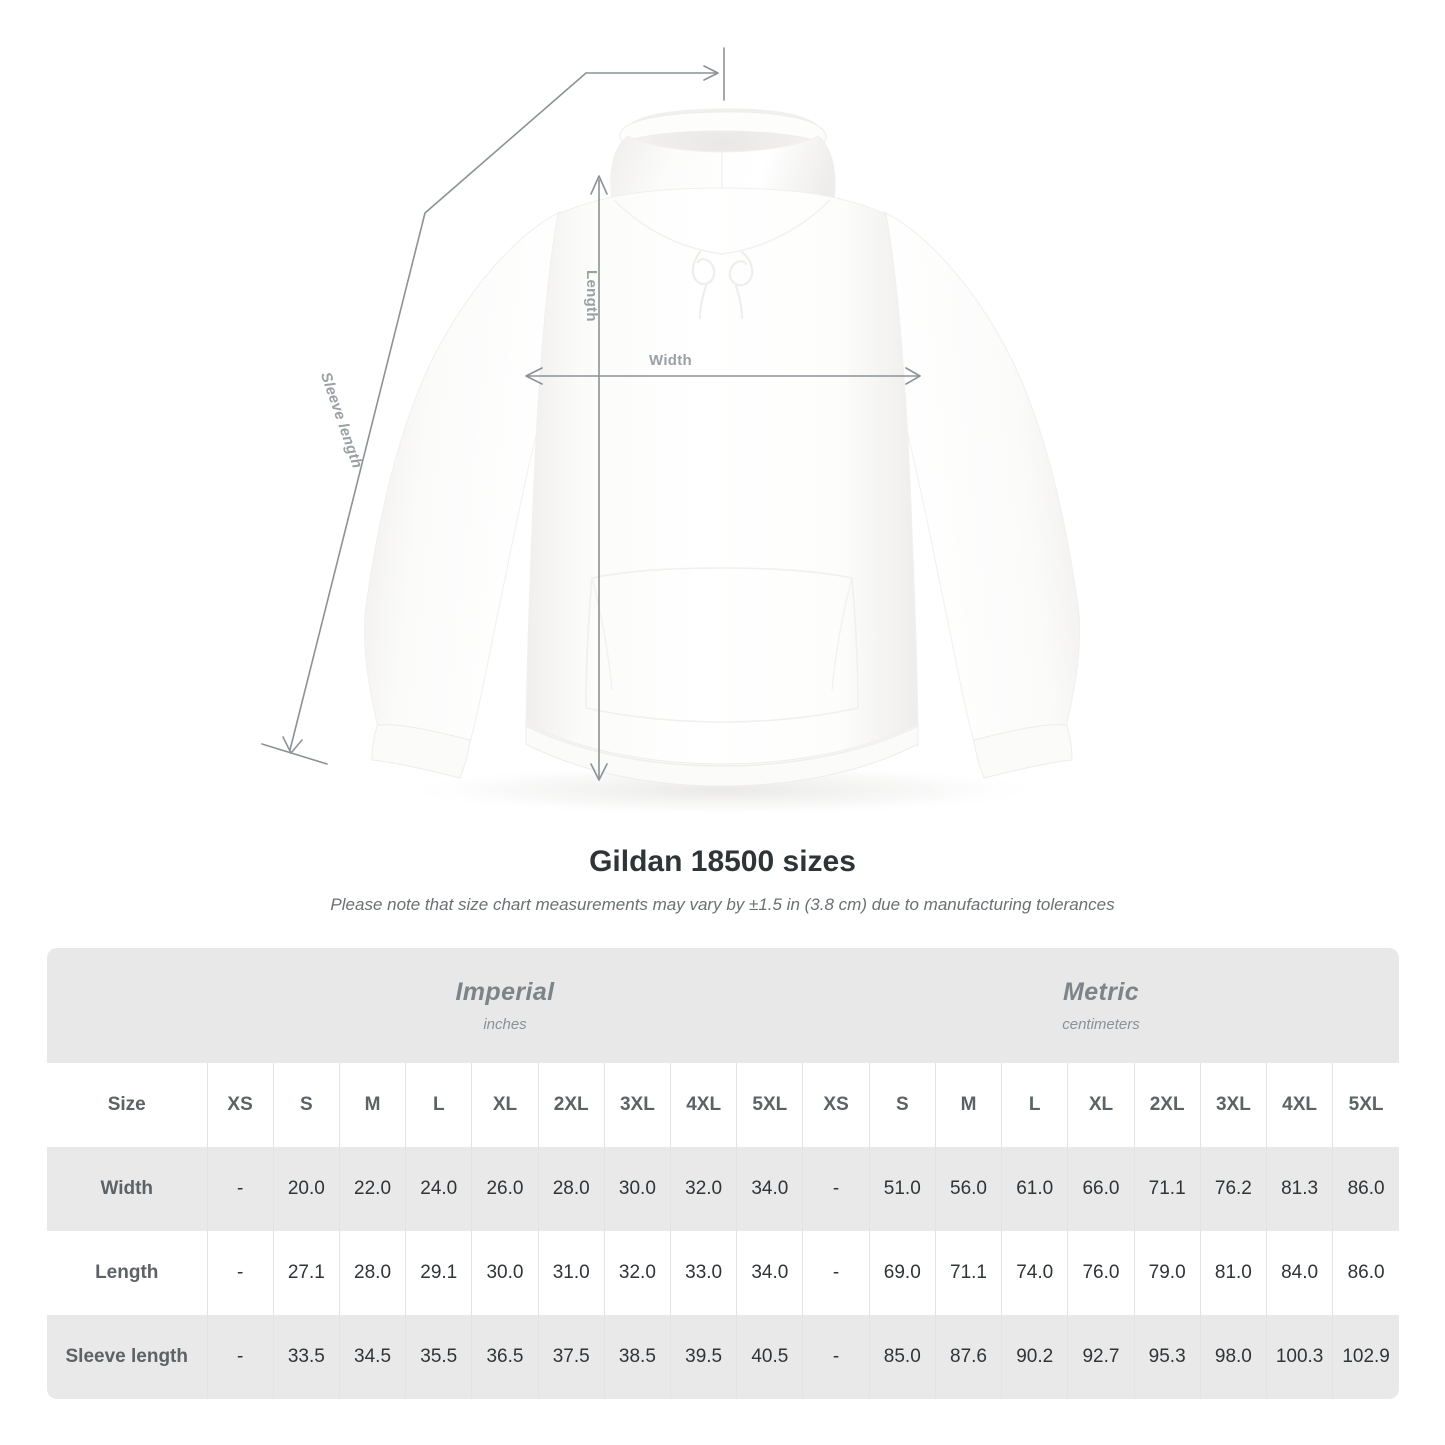 This screenshot has width=1445, height=1445. What do you see at coordinates (571, 1357) in the screenshot?
I see `cell-imperial: 37.5` at bounding box center [571, 1357].